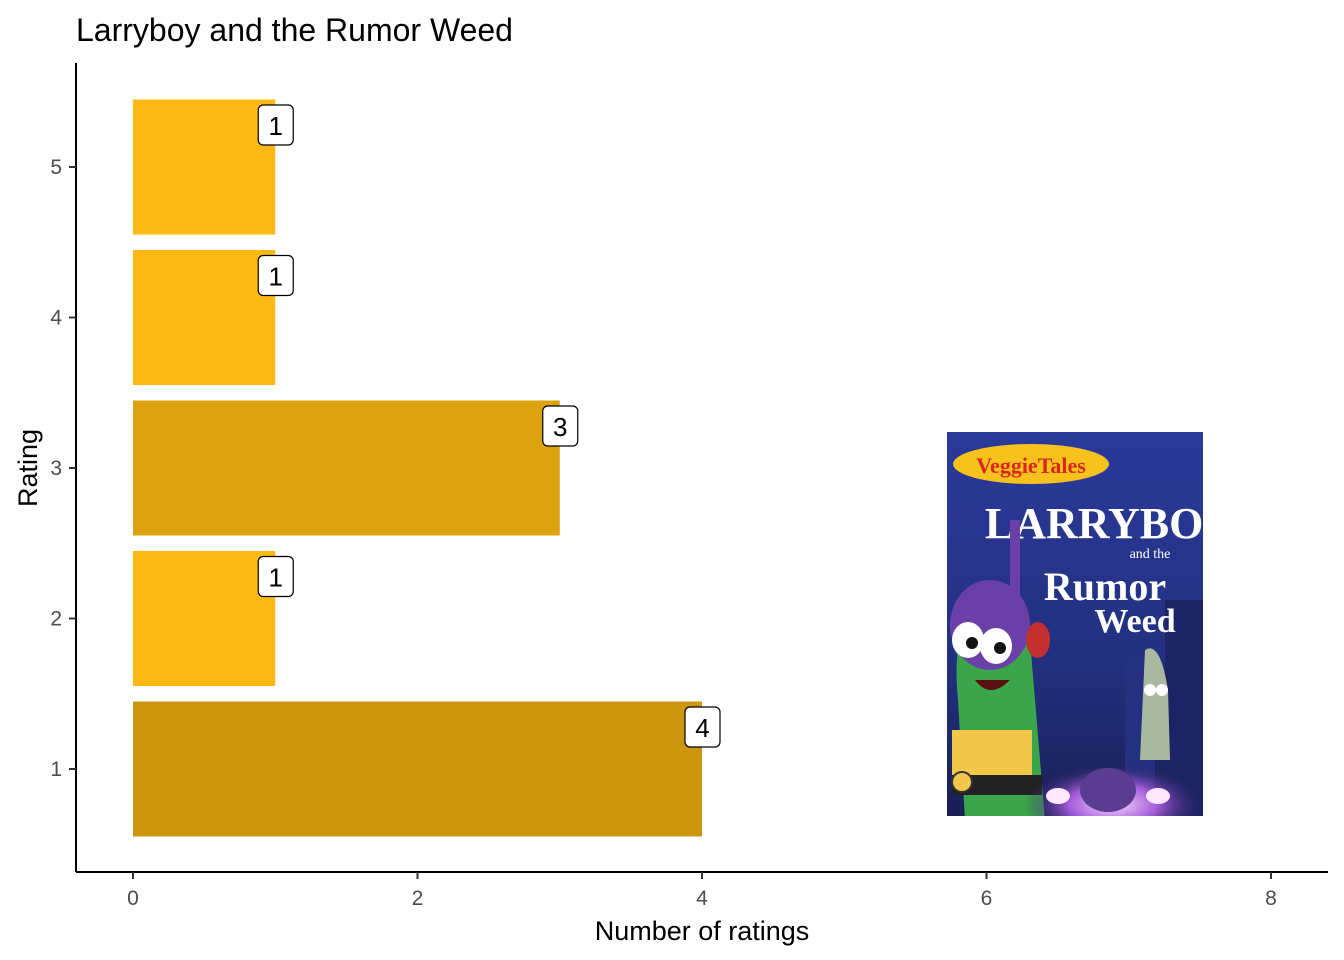  I want to click on data-label-rating-4: 1, so click(275, 275).